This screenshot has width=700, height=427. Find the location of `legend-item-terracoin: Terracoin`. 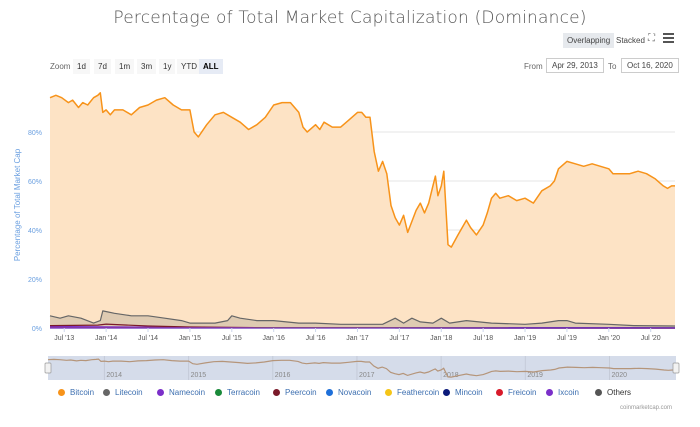

legend-item-terracoin: Terracoin is located at coordinates (237, 392).